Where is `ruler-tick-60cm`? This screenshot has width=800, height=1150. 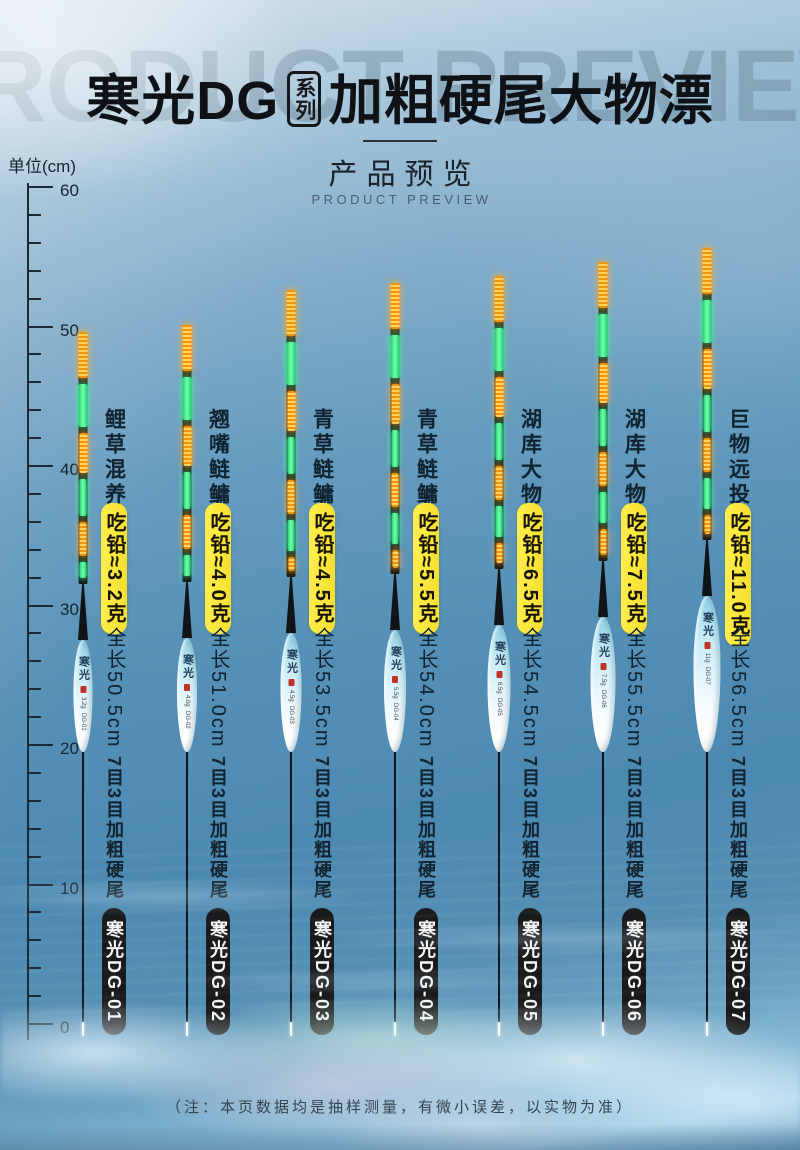 ruler-tick-60cm is located at coordinates (40, 187).